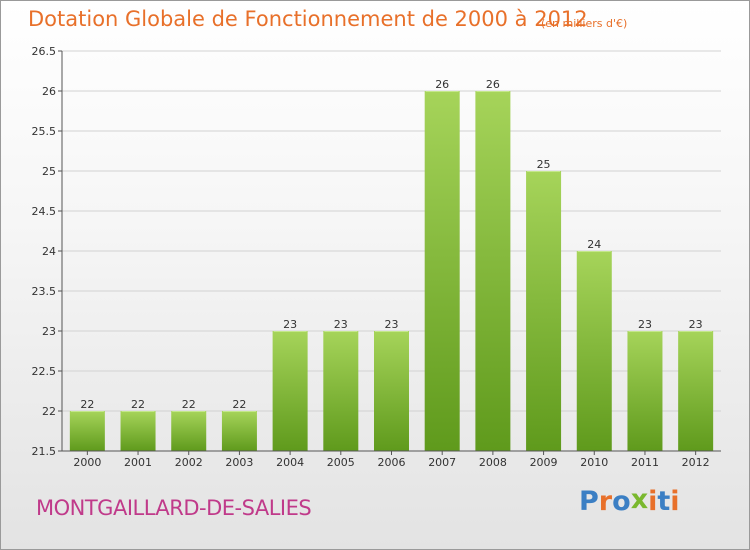 This screenshot has width=750, height=550. I want to click on bar-2006, so click(391, 391).